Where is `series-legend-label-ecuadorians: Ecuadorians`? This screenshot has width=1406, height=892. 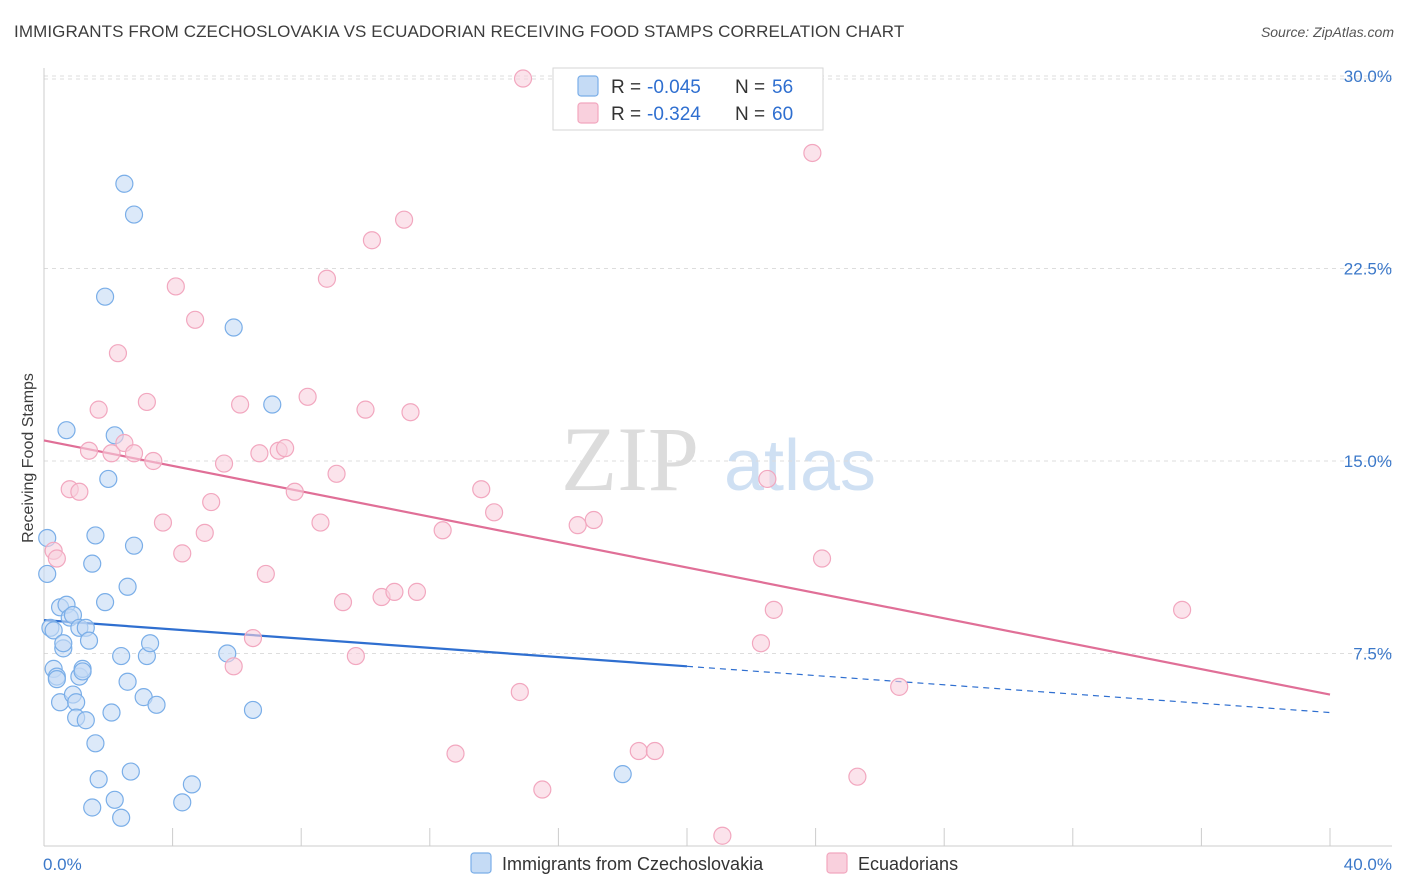 series-legend-label-ecuadorians: Ecuadorians is located at coordinates (908, 864).